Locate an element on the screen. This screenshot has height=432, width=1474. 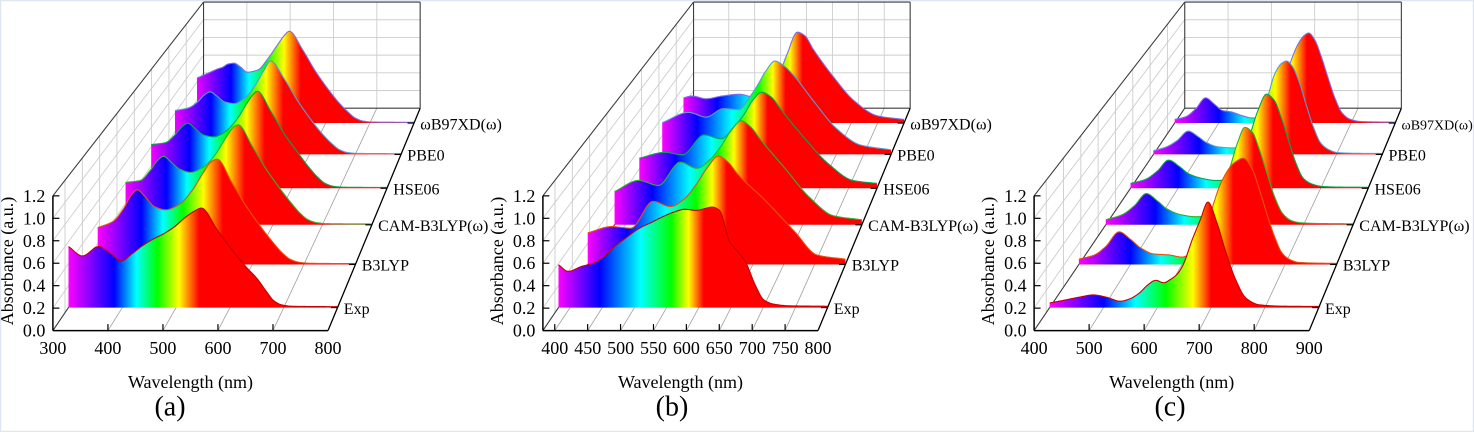
svg-text: 750 is located at coordinates (785, 348).